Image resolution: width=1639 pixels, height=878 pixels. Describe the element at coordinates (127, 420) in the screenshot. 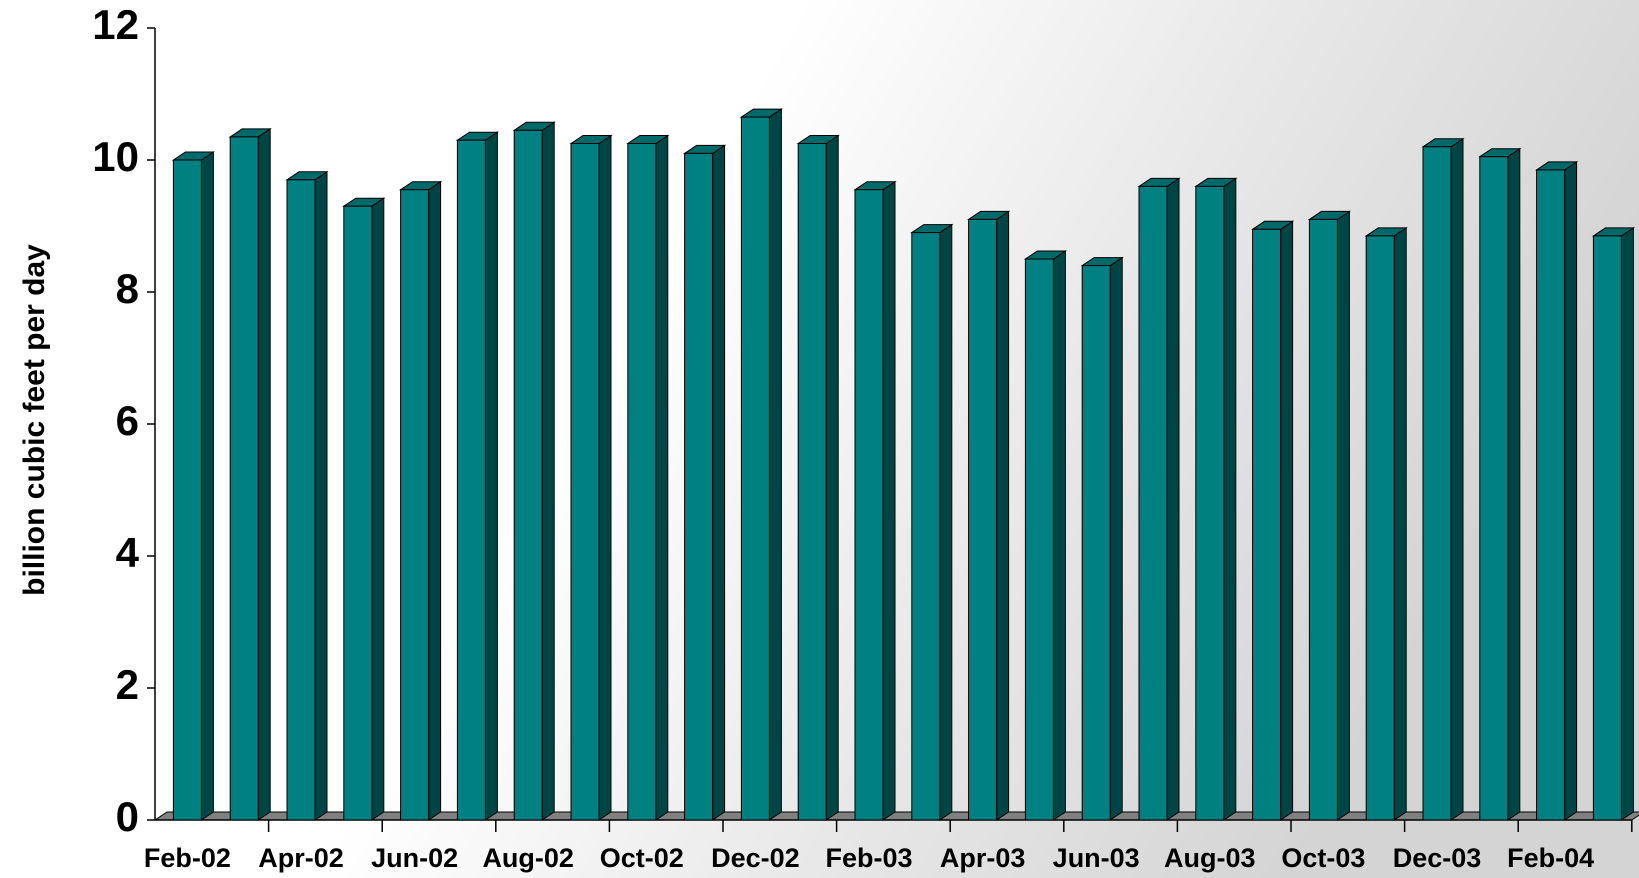

I see `y-tick-label: 6` at that location.